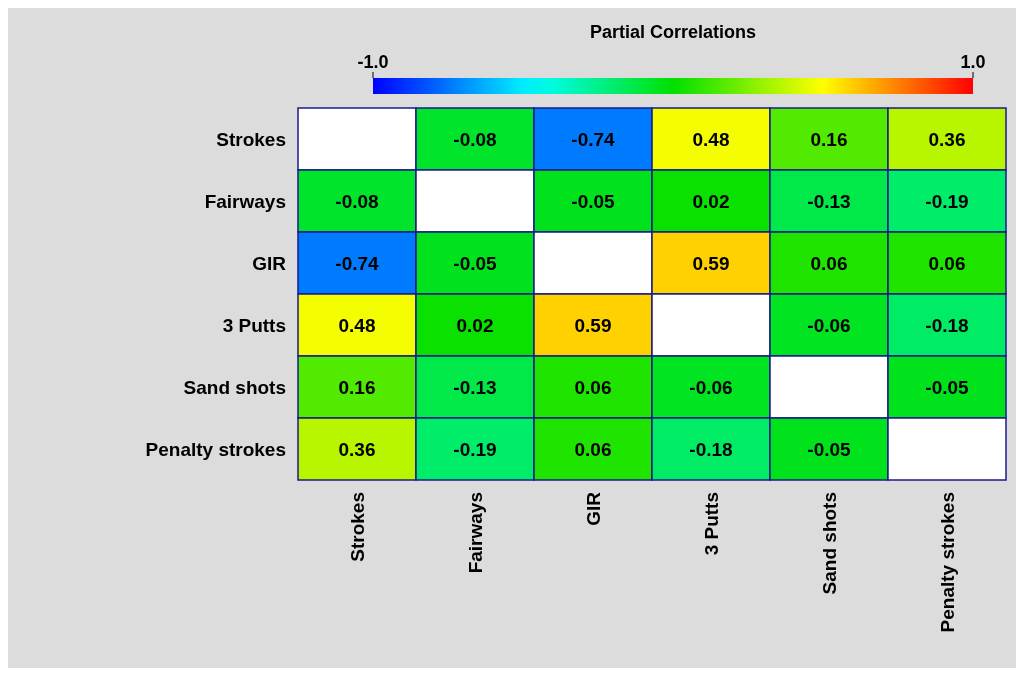 The width and height of the screenshot is (1024, 680). I want to click on x-tick-label: Penalty strokes, so click(947, 562).